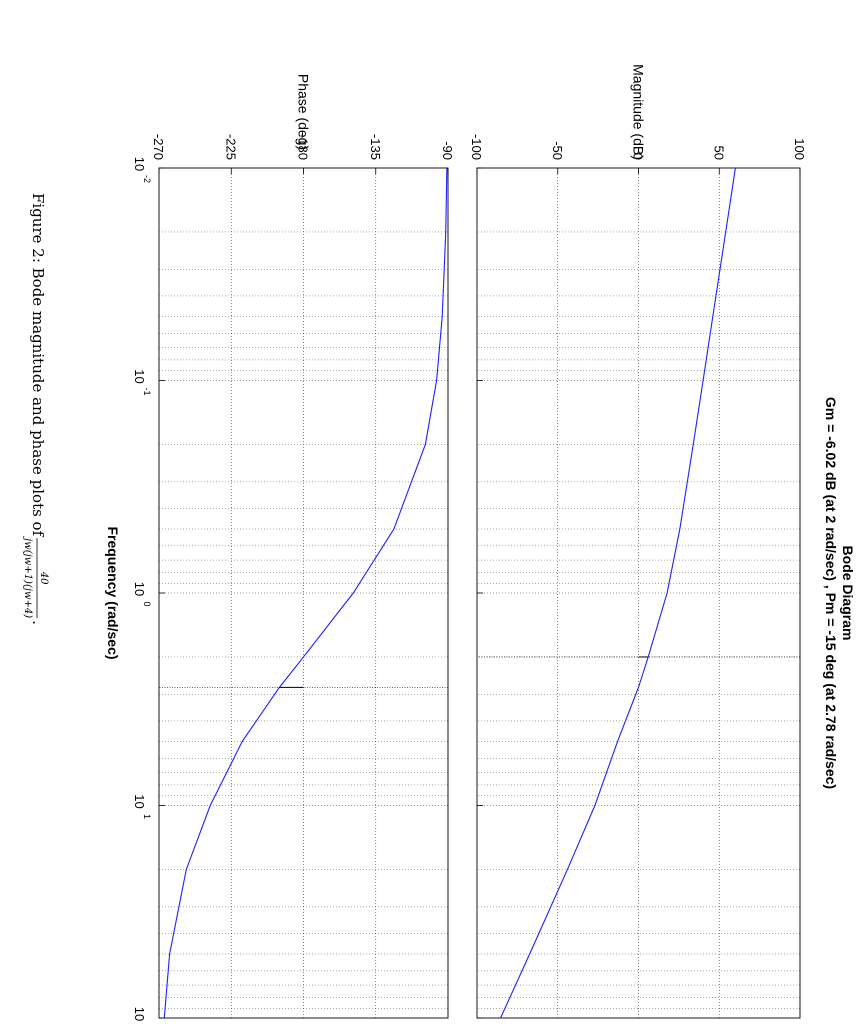 This screenshot has width=866, height=1024. I want to click on frequency-tick-exponent: -2, so click(147, 179).